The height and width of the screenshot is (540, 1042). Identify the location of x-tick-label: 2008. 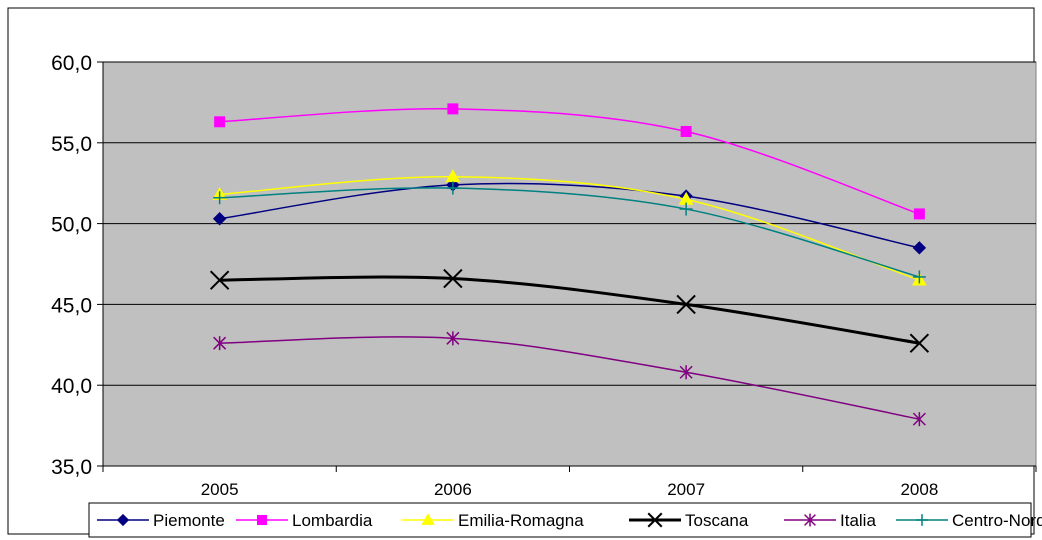
(919, 489).